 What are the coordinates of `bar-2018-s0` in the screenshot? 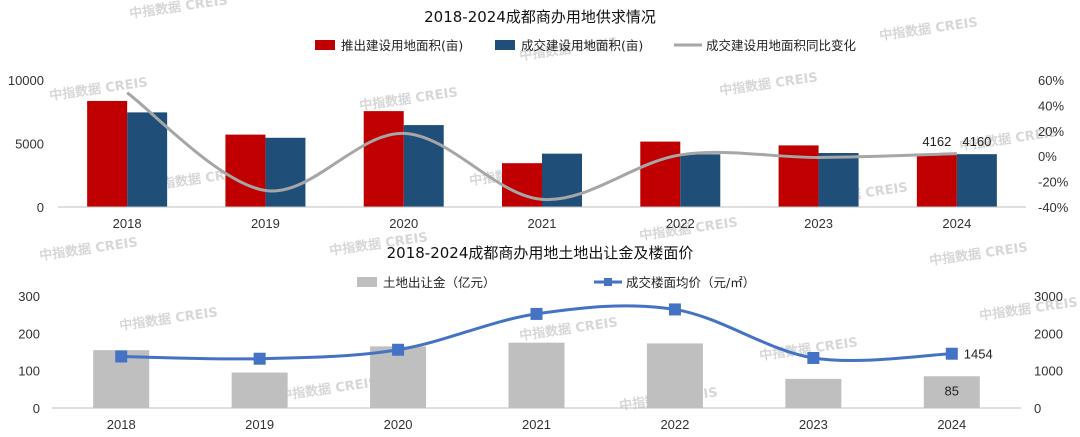 It's located at (107, 153).